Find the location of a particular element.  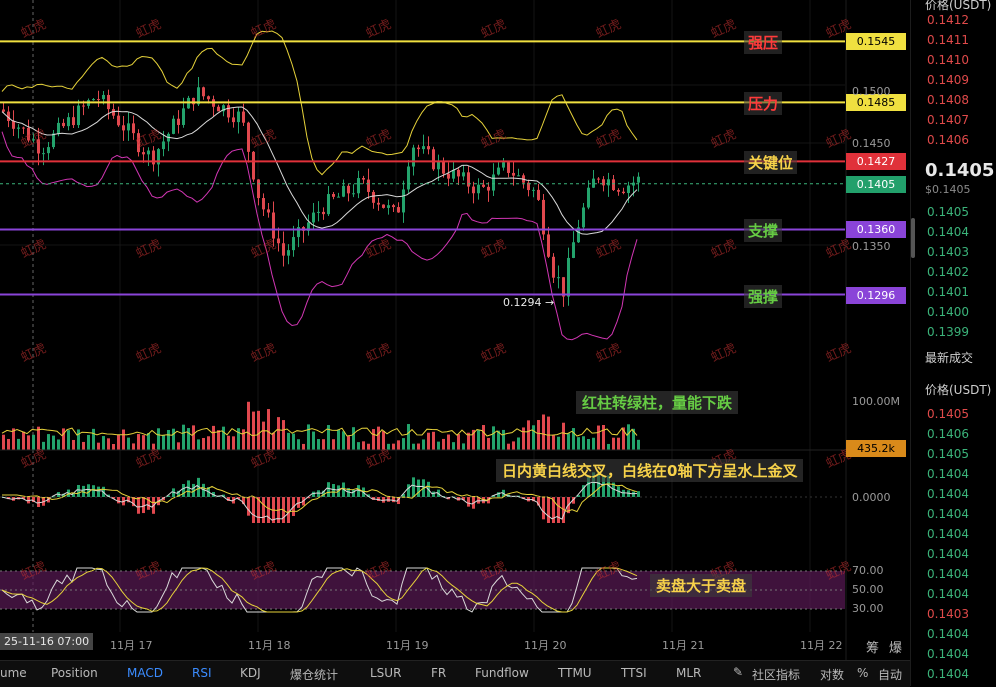

tab-log-scale: 对数 is located at coordinates (832, 675).